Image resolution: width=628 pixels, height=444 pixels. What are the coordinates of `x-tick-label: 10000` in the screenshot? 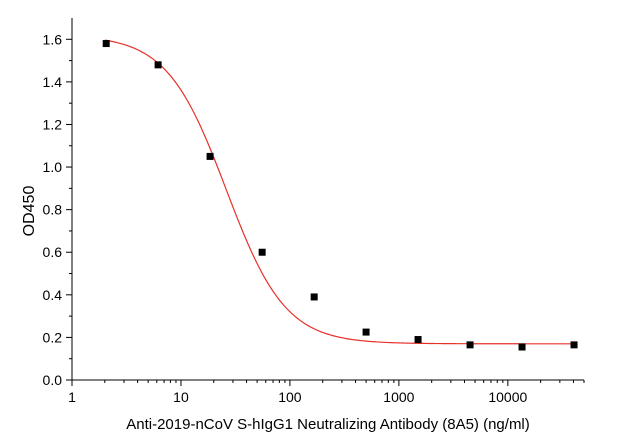 It's located at (507, 397).